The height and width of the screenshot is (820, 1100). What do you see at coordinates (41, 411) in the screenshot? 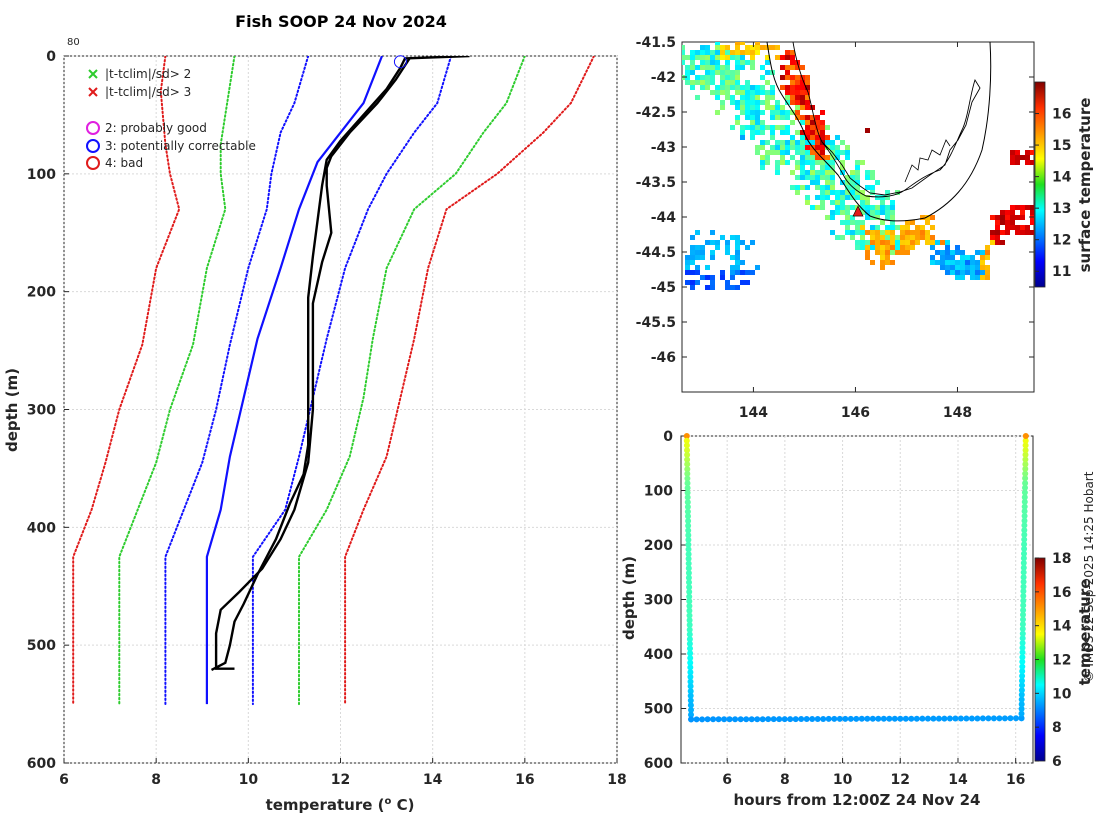
I see `y-tick-label: 300` at bounding box center [41, 411].